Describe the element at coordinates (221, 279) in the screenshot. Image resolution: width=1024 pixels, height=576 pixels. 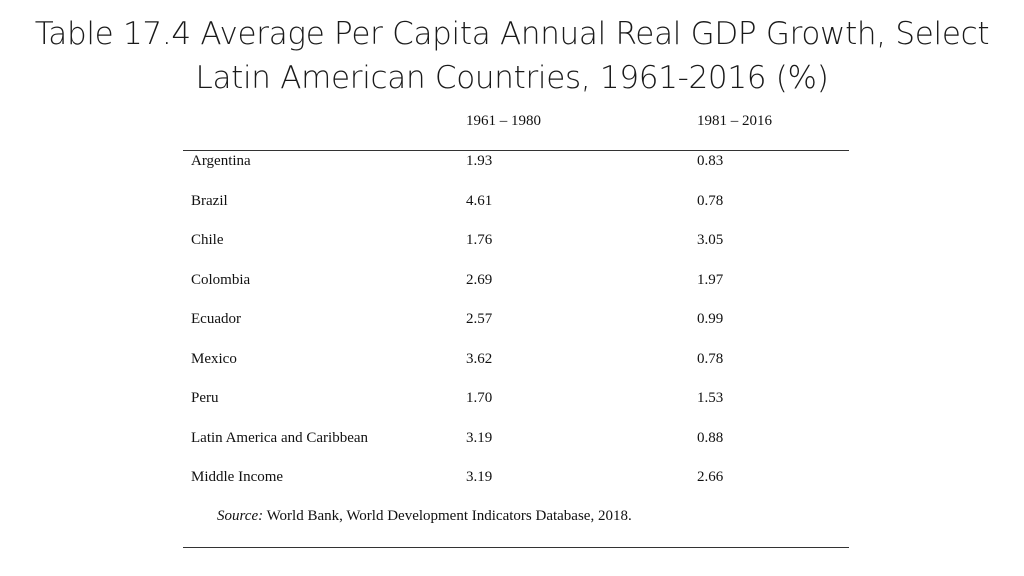
I see `country-name: Colombia` at that location.